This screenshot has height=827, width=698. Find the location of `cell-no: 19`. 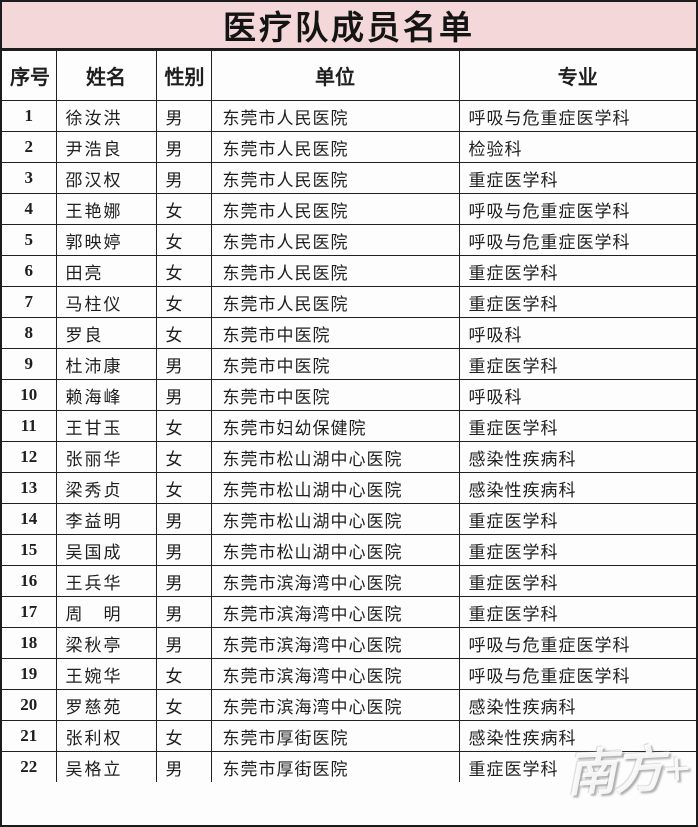

cell-no: 19 is located at coordinates (29, 674).